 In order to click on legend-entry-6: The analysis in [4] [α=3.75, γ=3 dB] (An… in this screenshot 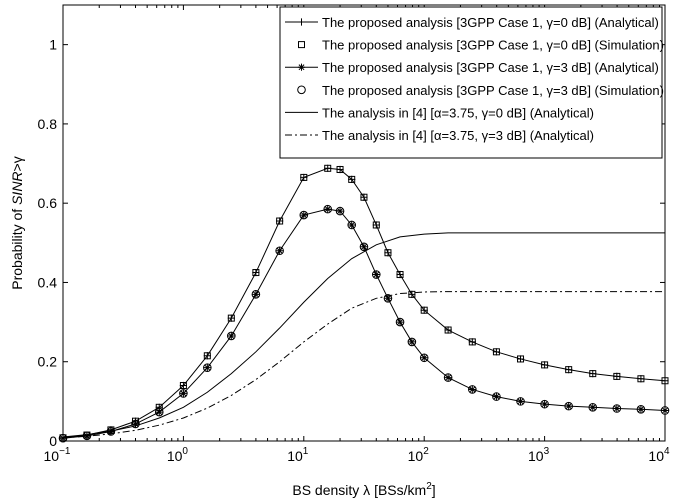, I will do `click(439, 135)`.